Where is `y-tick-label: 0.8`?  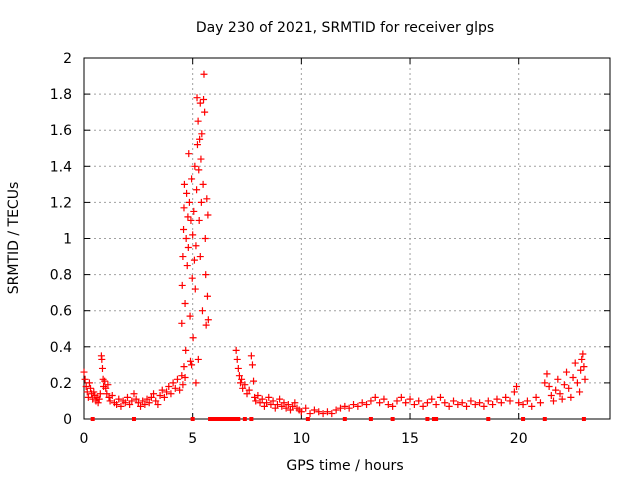
y-tick-label: 0.8 is located at coordinates (61, 276).